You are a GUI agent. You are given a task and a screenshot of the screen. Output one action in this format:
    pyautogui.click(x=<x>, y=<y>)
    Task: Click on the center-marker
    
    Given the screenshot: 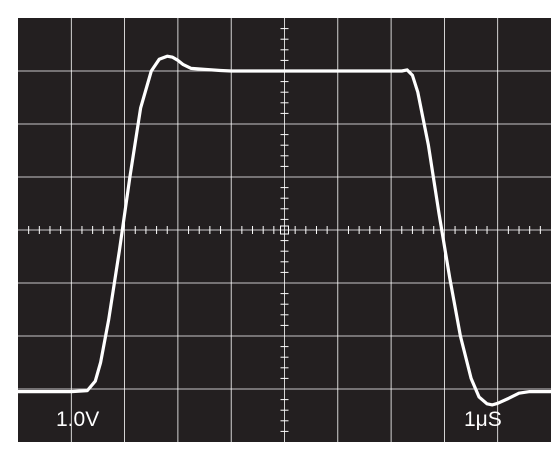 What is the action you would take?
    pyautogui.click(x=284, y=230)
    